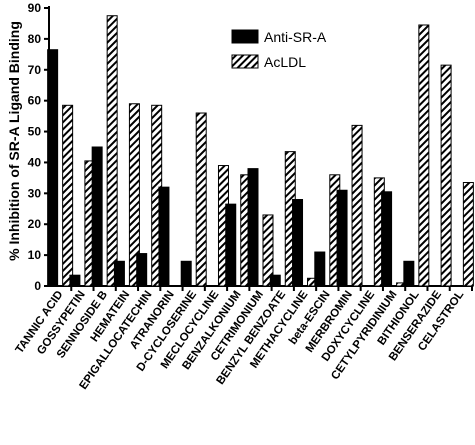 This screenshot has height=445, width=475. Describe the element at coordinates (285, 62) in the screenshot. I see `legend-label-acldl: AcLDL` at that location.